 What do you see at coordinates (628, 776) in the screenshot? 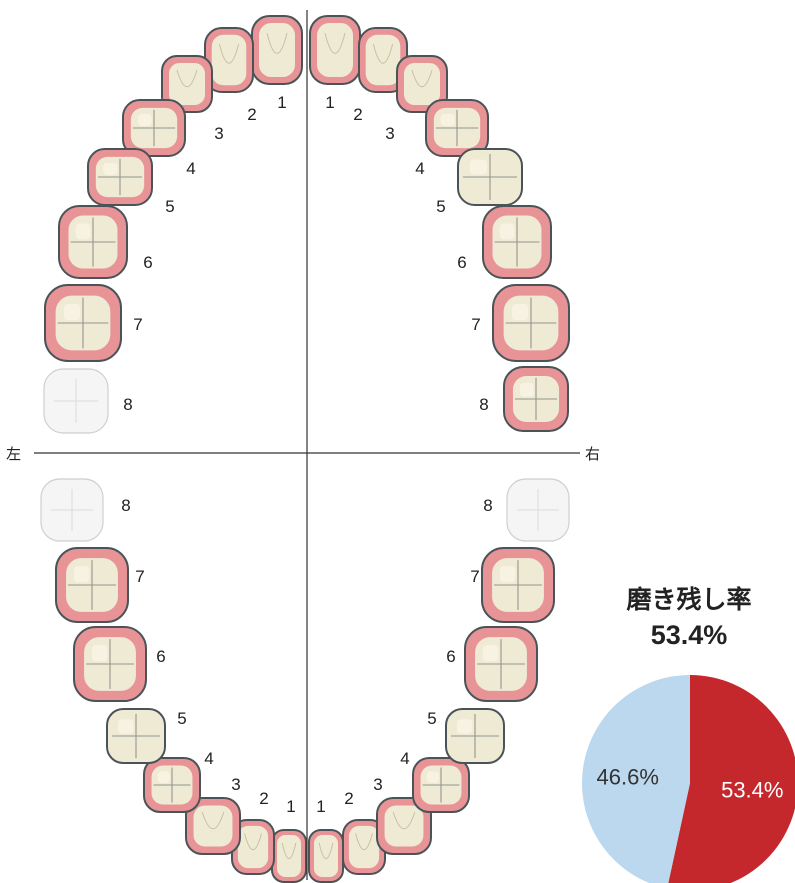
I see `pie-label-clean: 46.6%` at bounding box center [628, 776].